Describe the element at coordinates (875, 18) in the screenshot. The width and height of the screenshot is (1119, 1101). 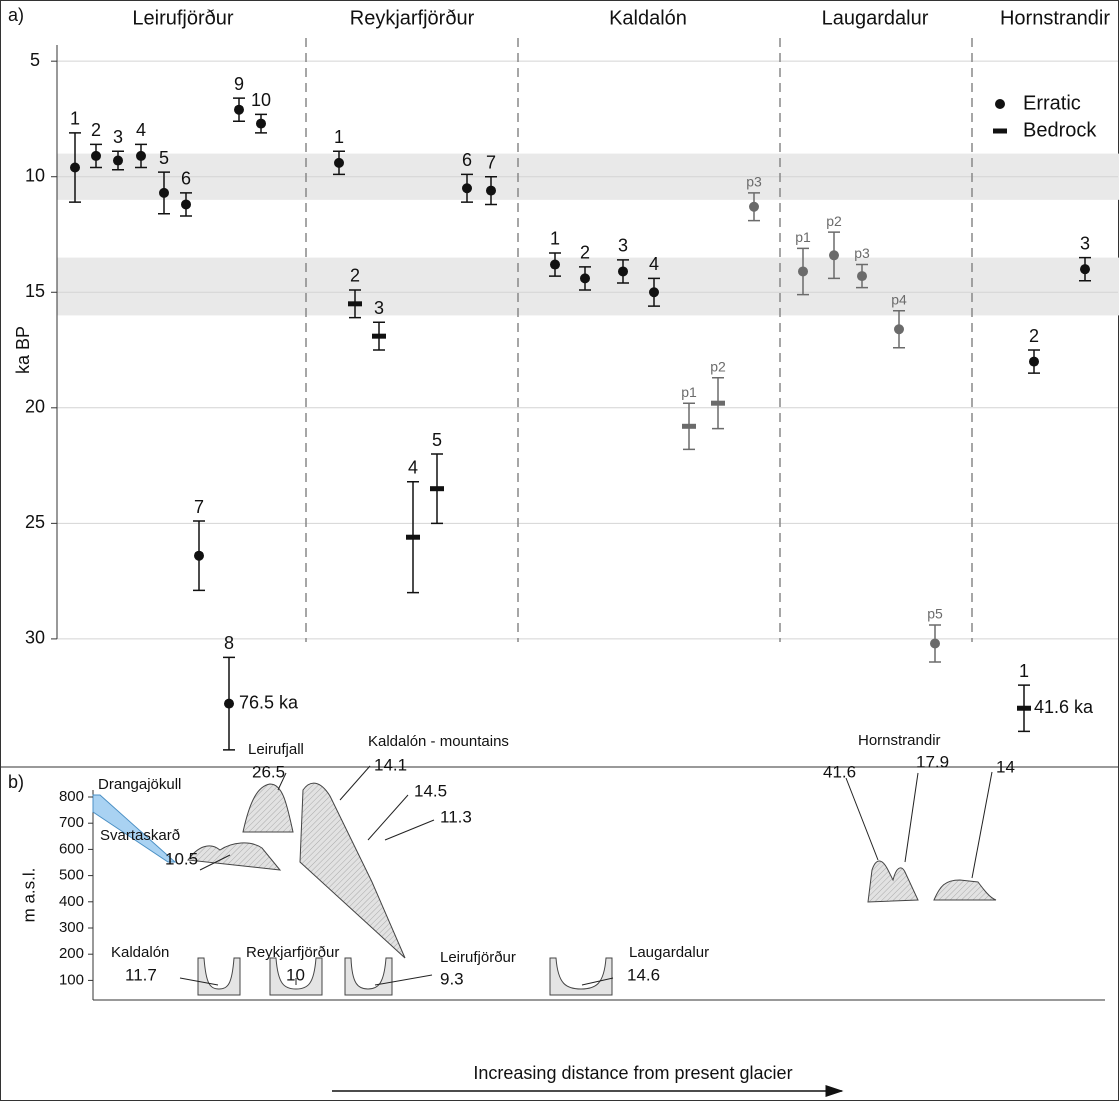
I see `group-title: Laugardalur` at that location.